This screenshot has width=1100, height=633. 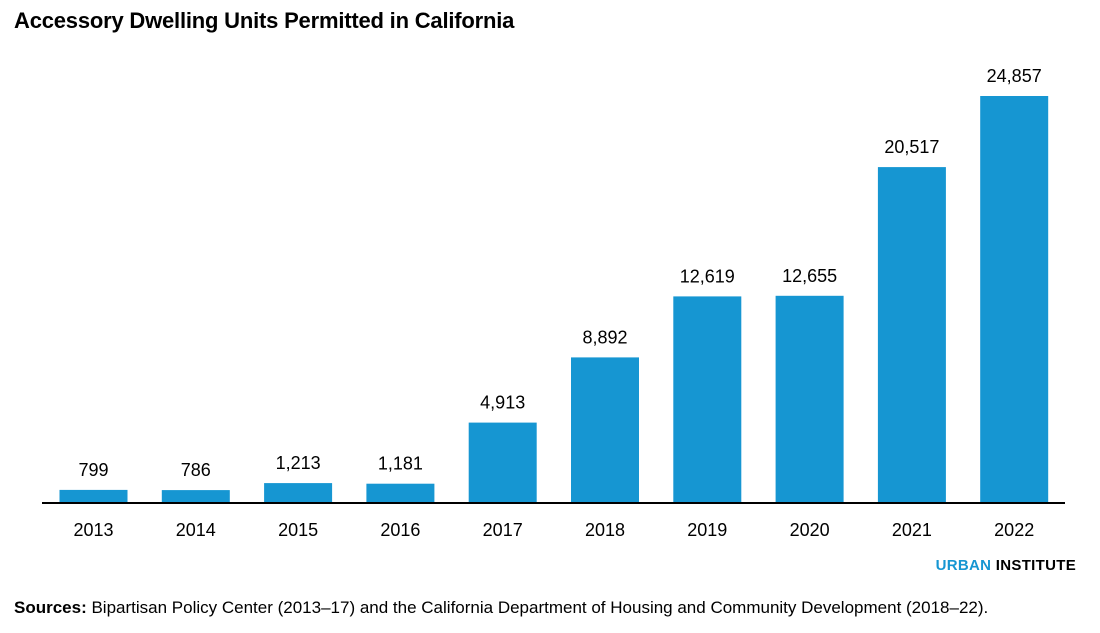 I want to click on x-tick-2014: 2014, so click(x=196, y=530).